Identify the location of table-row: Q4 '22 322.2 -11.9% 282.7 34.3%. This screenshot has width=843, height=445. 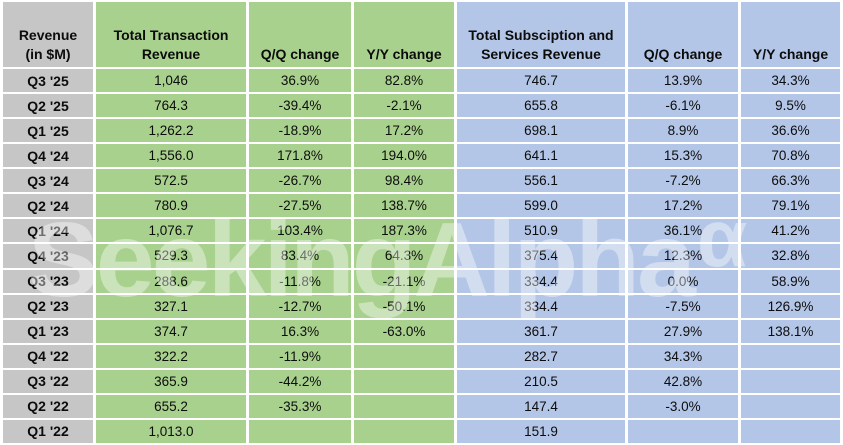
(421, 356).